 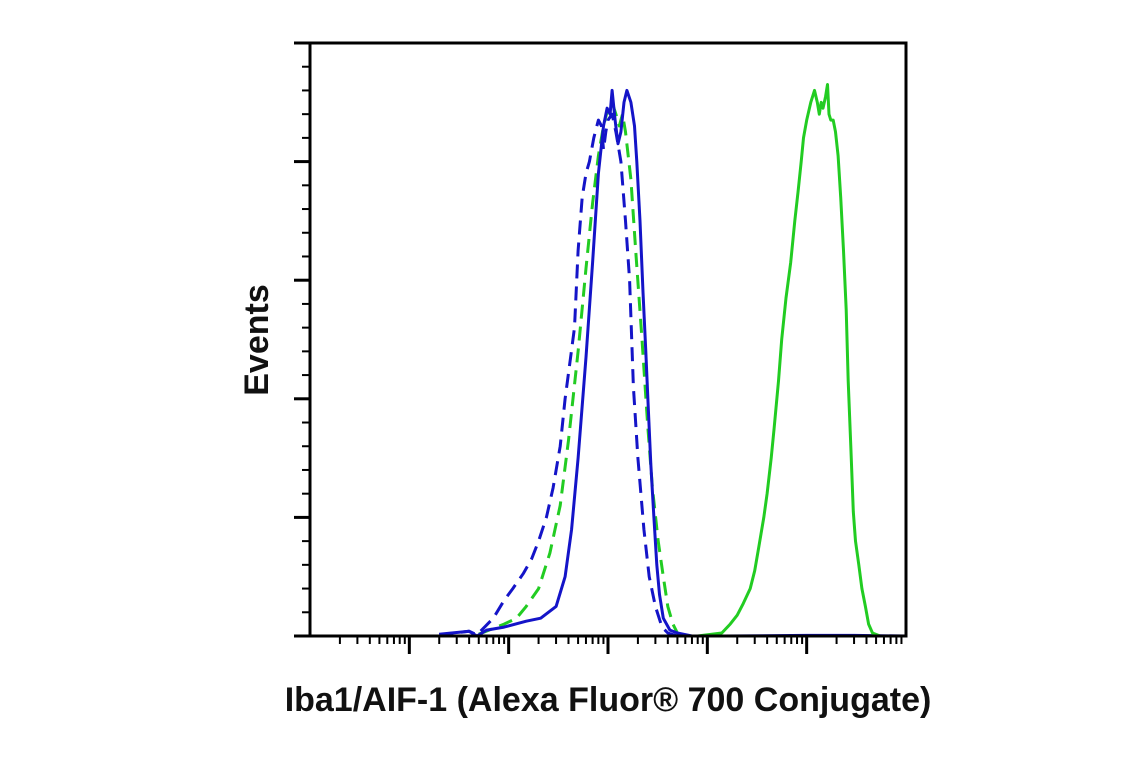 I want to click on x-axis-title: Iba1/AIF-1 (Alexa Fluor® 700 Conjugate), so click(x=608, y=700).